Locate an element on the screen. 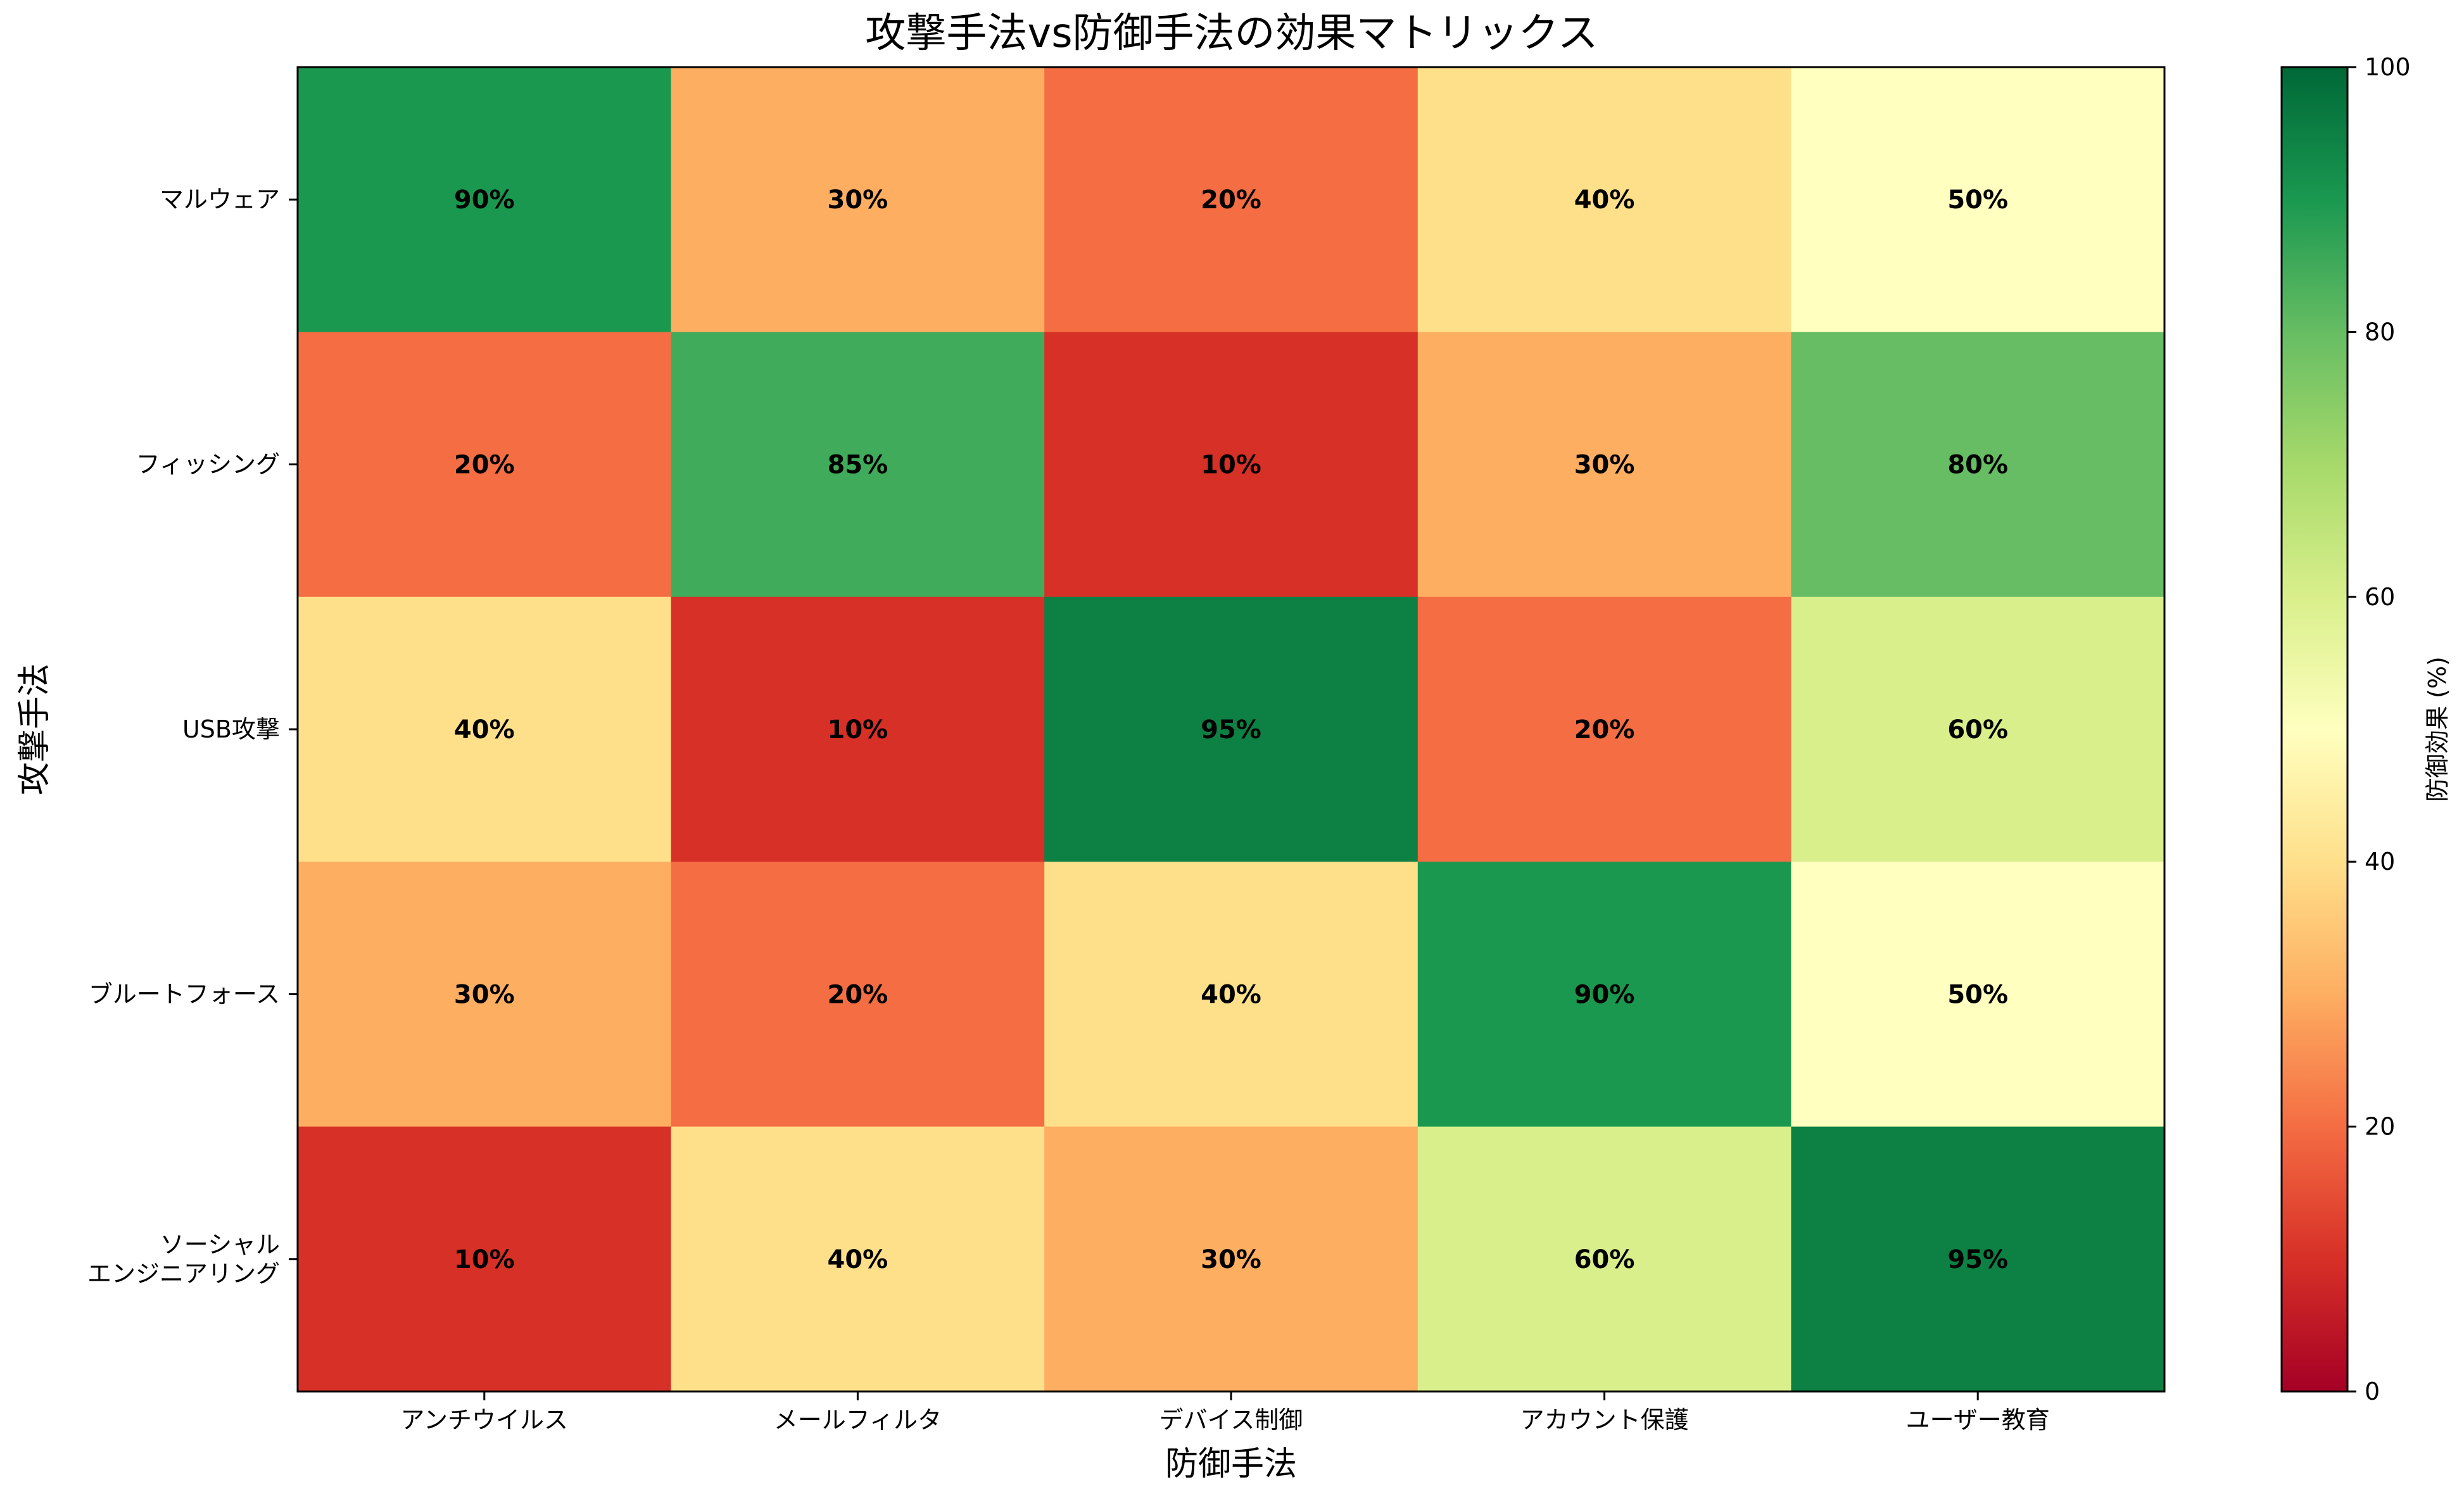 The width and height of the screenshot is (2464, 1501). colorbar-tick-label: 0 is located at coordinates (2372, 1391).